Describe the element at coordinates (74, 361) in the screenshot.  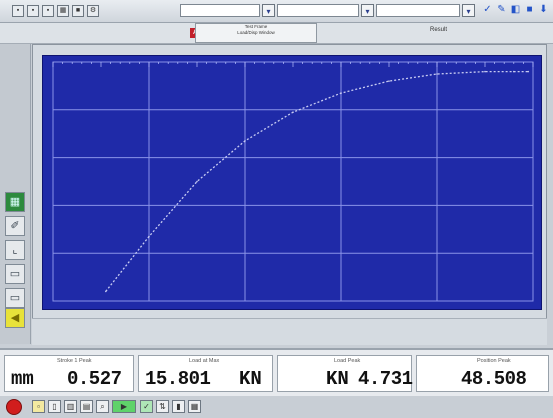
I see `readout-caption: Stroke 1 Peak` at that location.